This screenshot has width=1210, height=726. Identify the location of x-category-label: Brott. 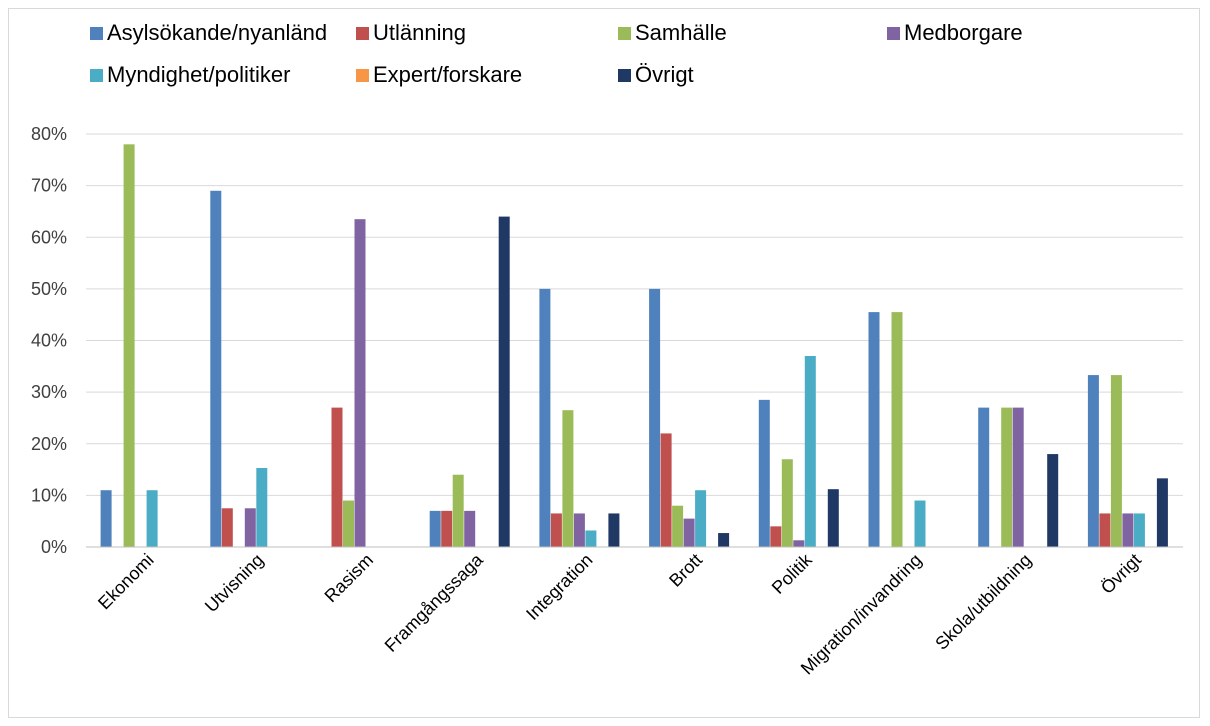
(685, 570).